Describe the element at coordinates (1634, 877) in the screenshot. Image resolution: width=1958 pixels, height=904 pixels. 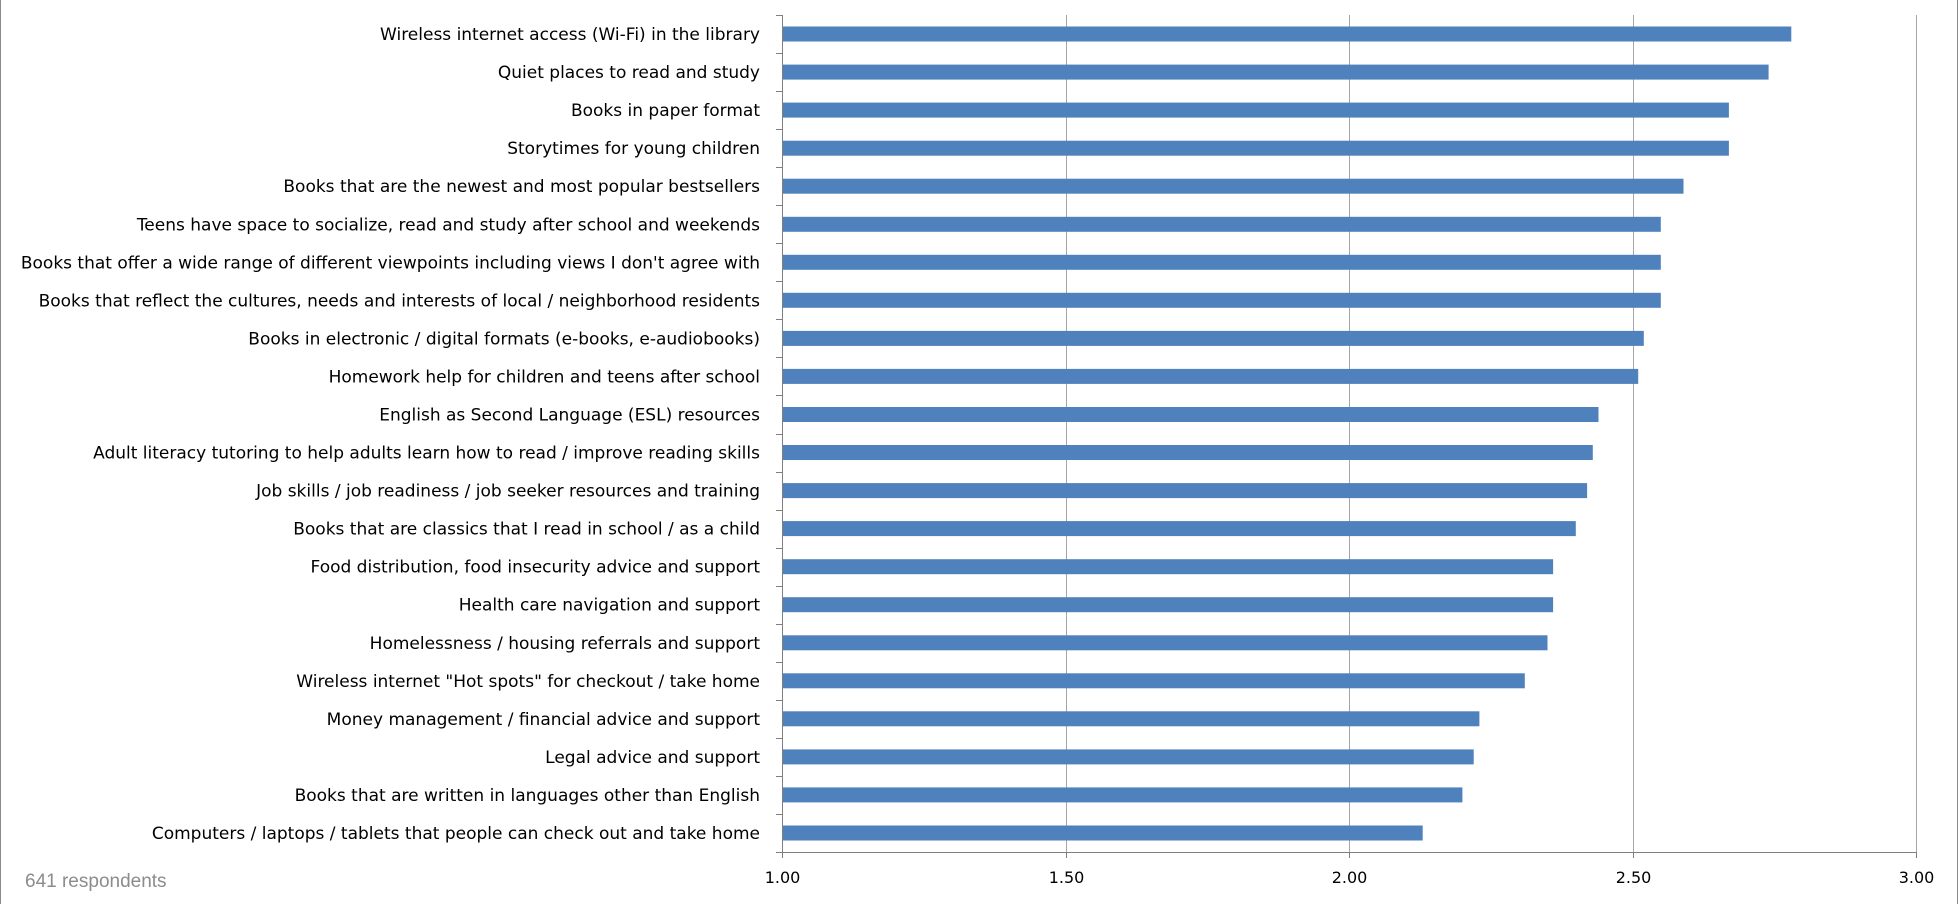
I see `x-tick-label: 2.50` at that location.